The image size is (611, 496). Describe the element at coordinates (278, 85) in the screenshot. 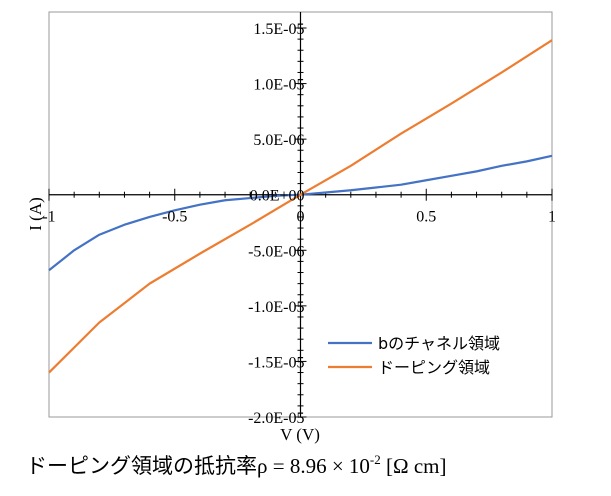

I see `y-tick-label: 1.0E-05` at that location.